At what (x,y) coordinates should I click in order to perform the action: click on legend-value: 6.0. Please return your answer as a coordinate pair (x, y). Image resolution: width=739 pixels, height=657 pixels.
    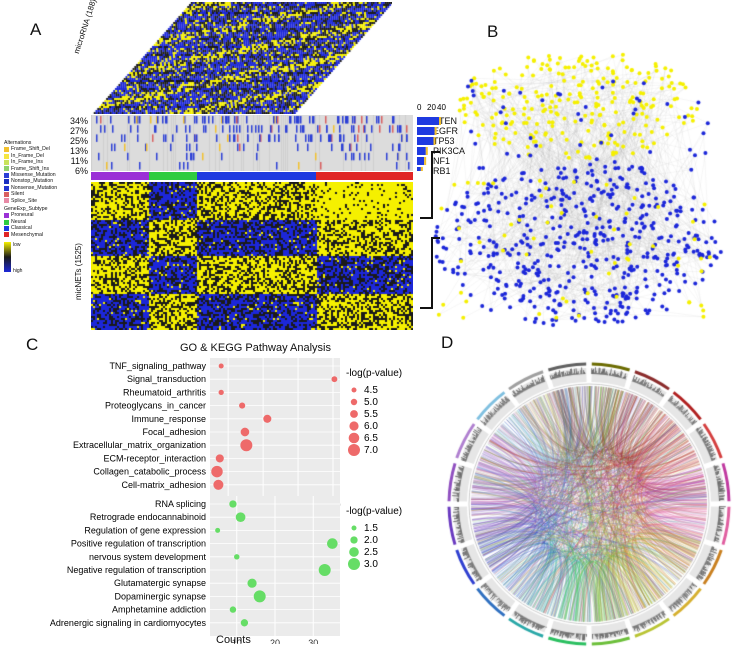
    Looking at the image, I should click on (371, 426).